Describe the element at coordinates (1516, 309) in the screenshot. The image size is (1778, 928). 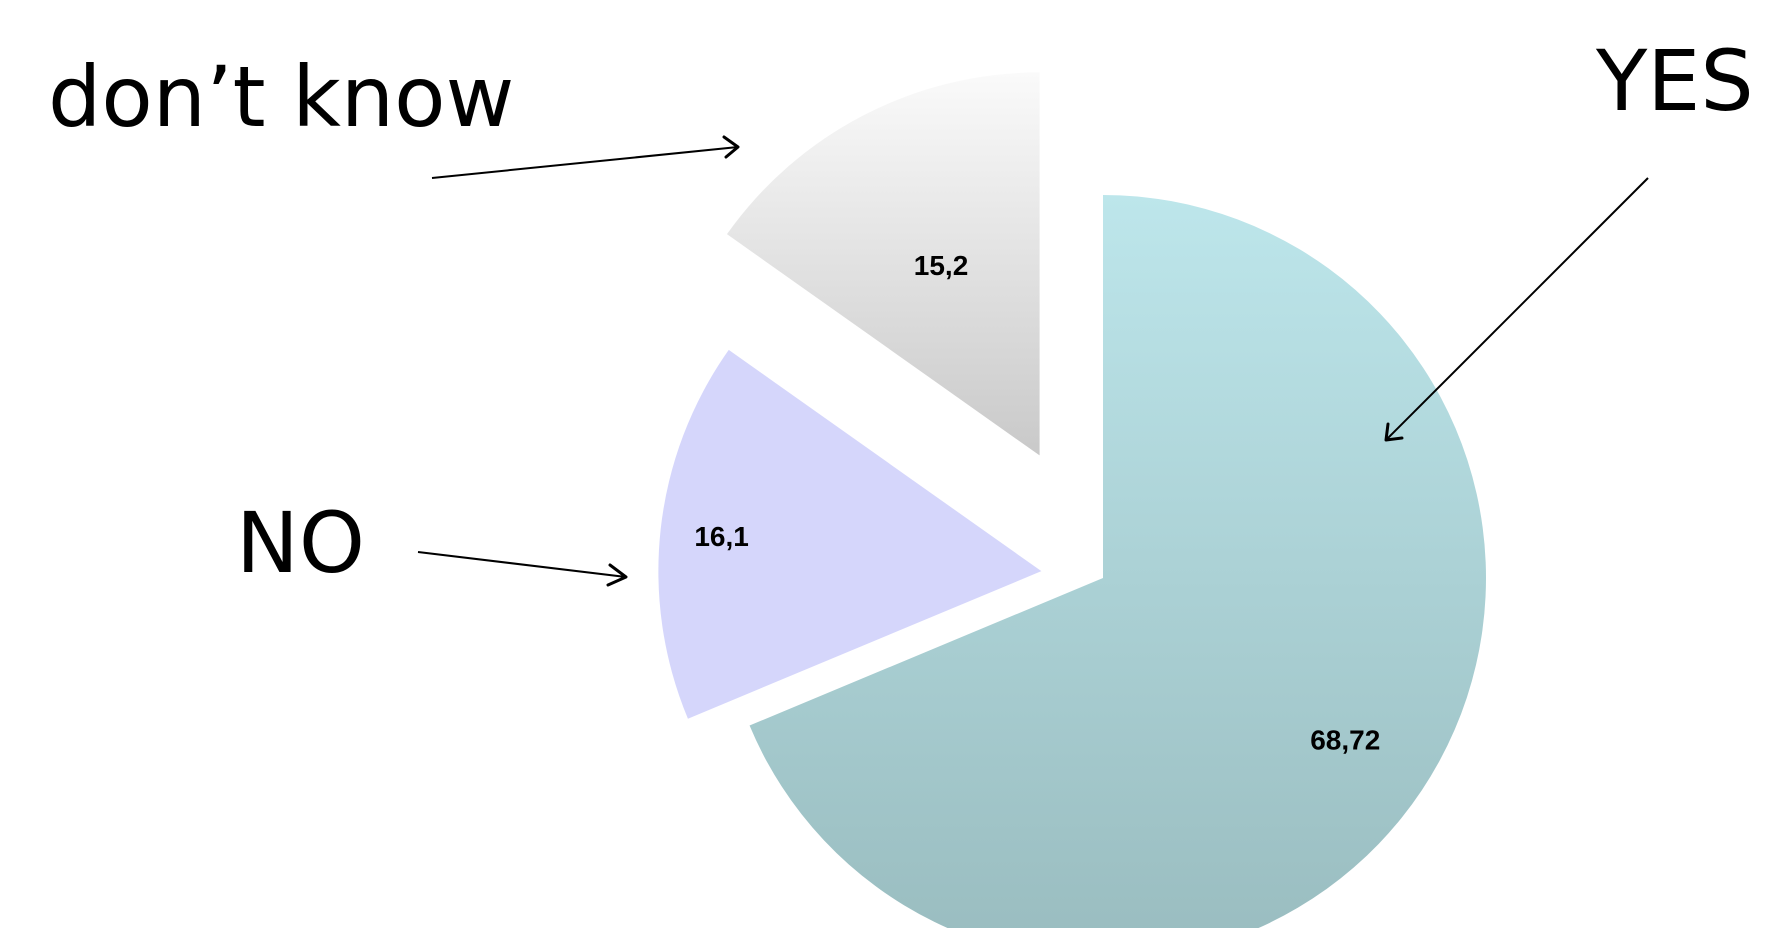
I see `arrow-yes` at that location.